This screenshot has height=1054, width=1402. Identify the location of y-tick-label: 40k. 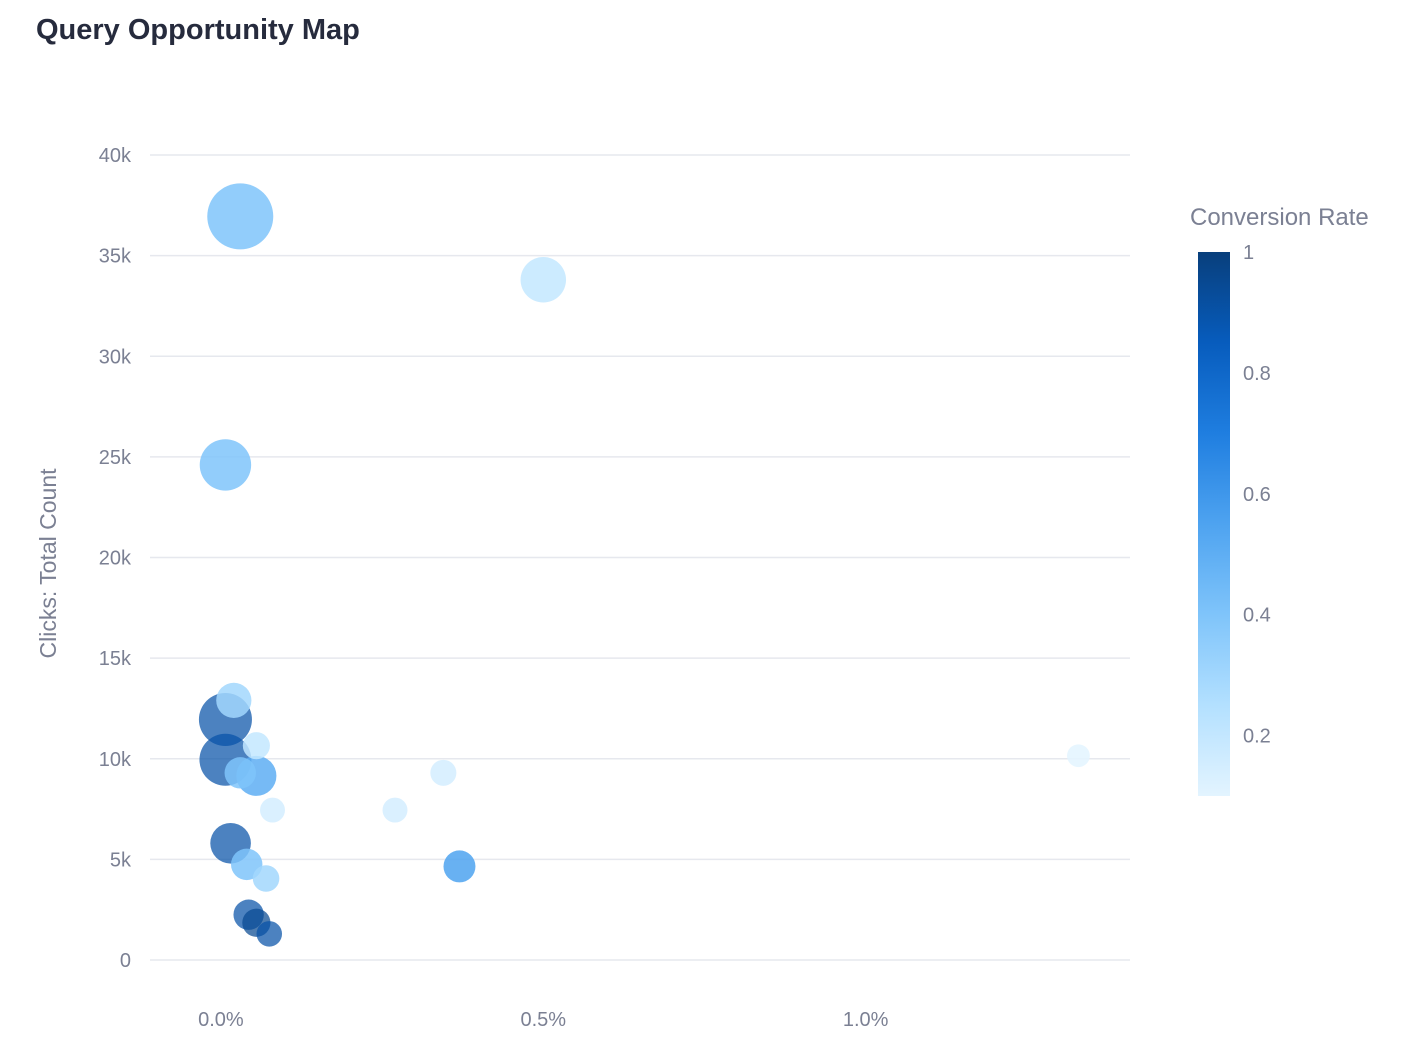
(115, 156).